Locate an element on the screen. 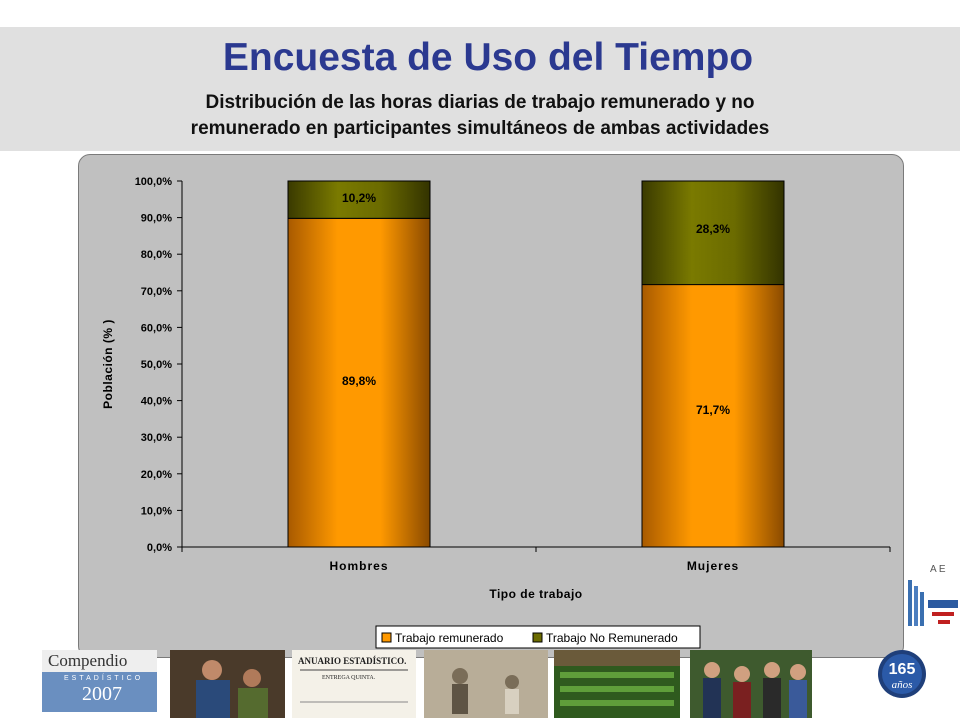 This screenshot has height=720, width=960. page-title: Encuesta de Uso del Tiempo is located at coordinates (488, 57).